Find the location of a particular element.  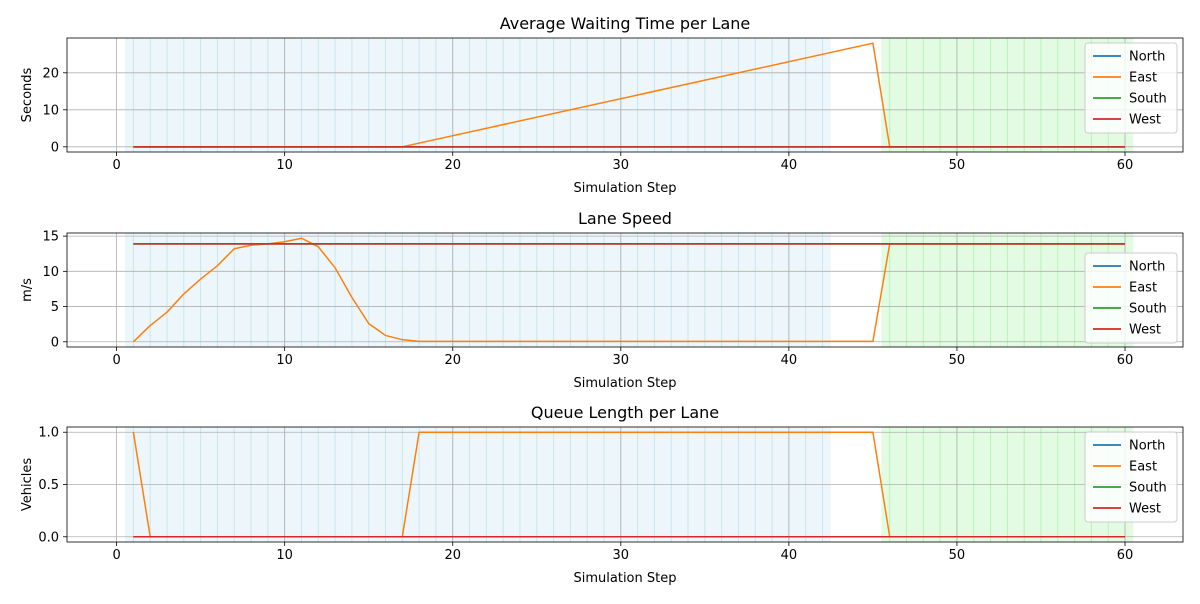

y-tick-label: 5 is located at coordinates (55, 307).